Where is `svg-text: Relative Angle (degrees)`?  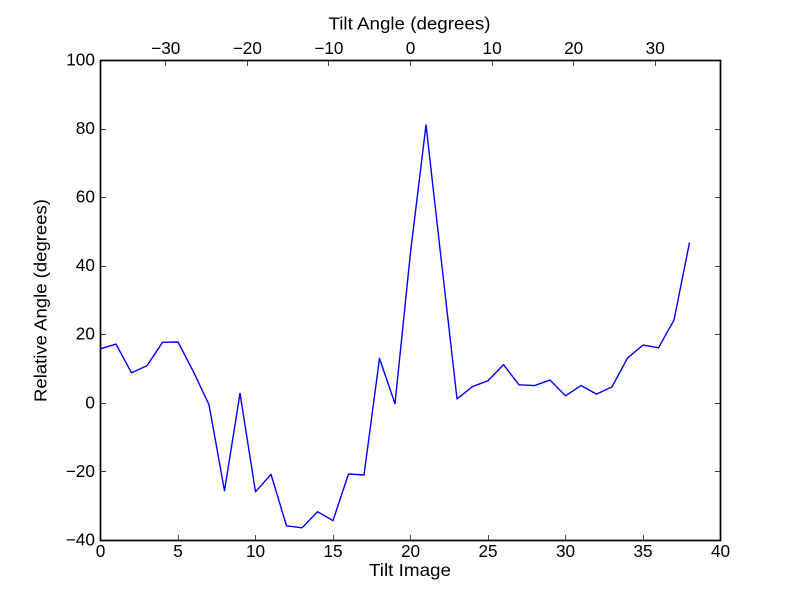 svg-text: Relative Angle (degrees) is located at coordinates (41, 300).